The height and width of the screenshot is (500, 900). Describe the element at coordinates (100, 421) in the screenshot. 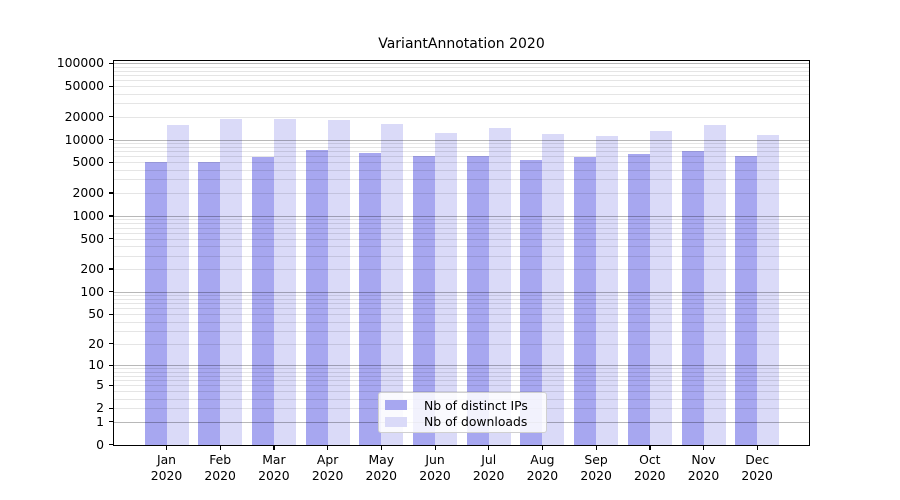

I see `y-tick-label: 1` at that location.